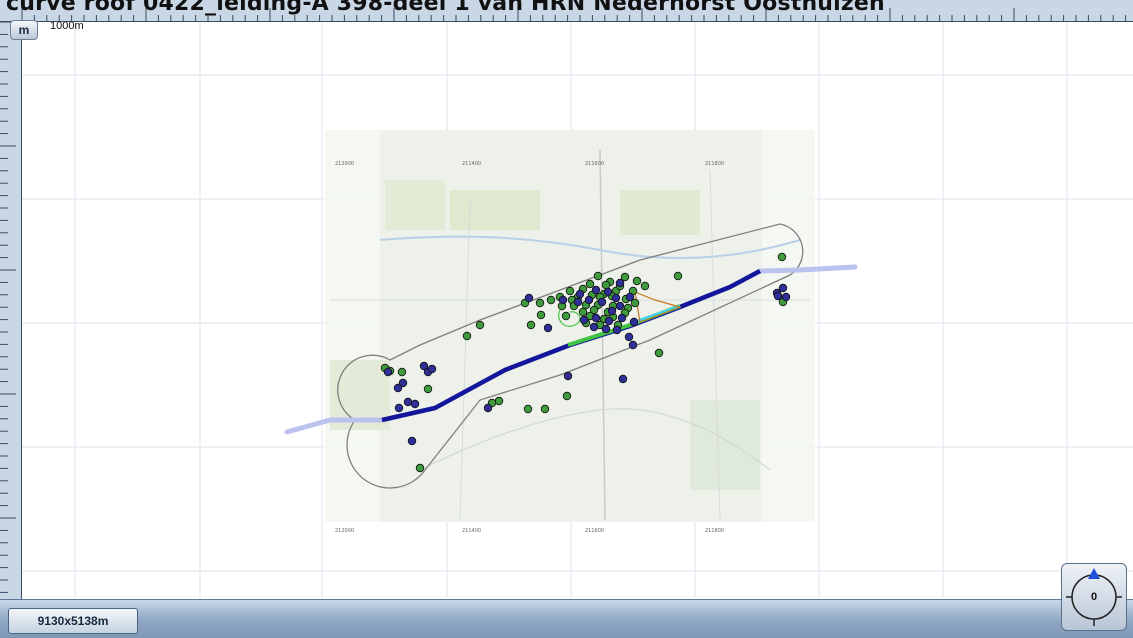 The width and height of the screenshot is (1133, 638). What do you see at coordinates (471, 531) in the screenshot?
I see `basemap-label-bottom-0: 211400` at bounding box center [471, 531].